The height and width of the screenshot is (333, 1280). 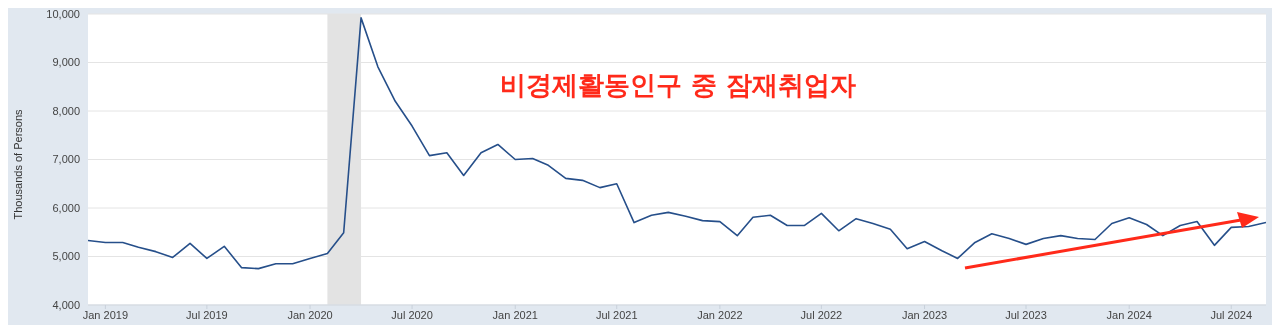 What do you see at coordinates (720, 314) in the screenshot?
I see `x-tick-label: Jan 2022` at bounding box center [720, 314].